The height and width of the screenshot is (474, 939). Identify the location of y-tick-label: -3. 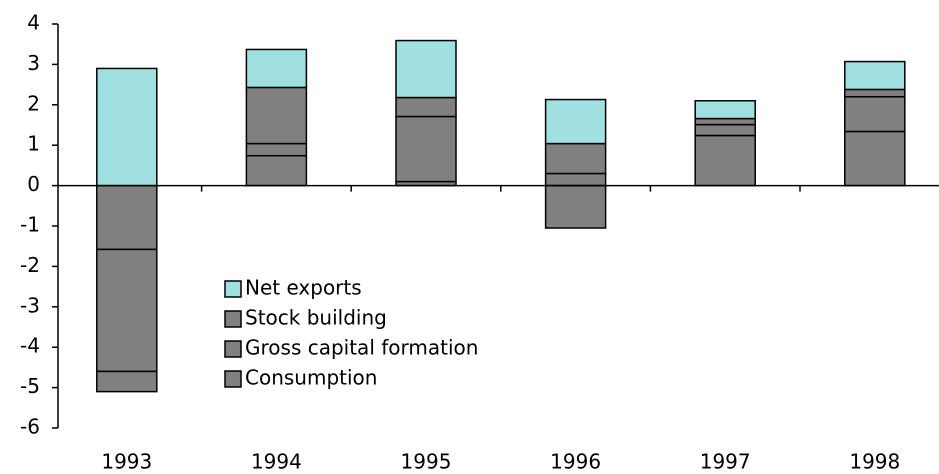
(30, 305).